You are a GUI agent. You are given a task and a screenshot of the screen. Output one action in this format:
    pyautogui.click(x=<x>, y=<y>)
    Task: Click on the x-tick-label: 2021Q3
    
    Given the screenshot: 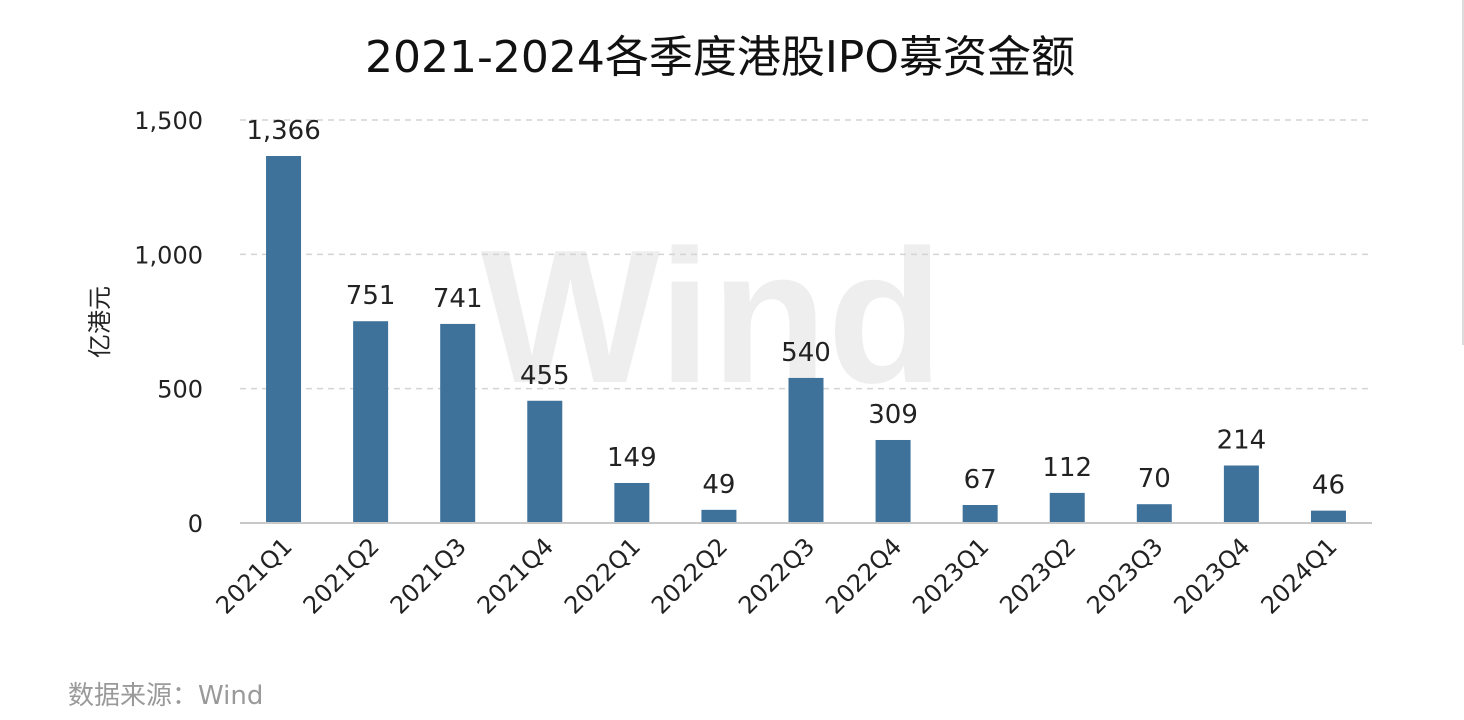 What is the action you would take?
    pyautogui.click(x=428, y=575)
    